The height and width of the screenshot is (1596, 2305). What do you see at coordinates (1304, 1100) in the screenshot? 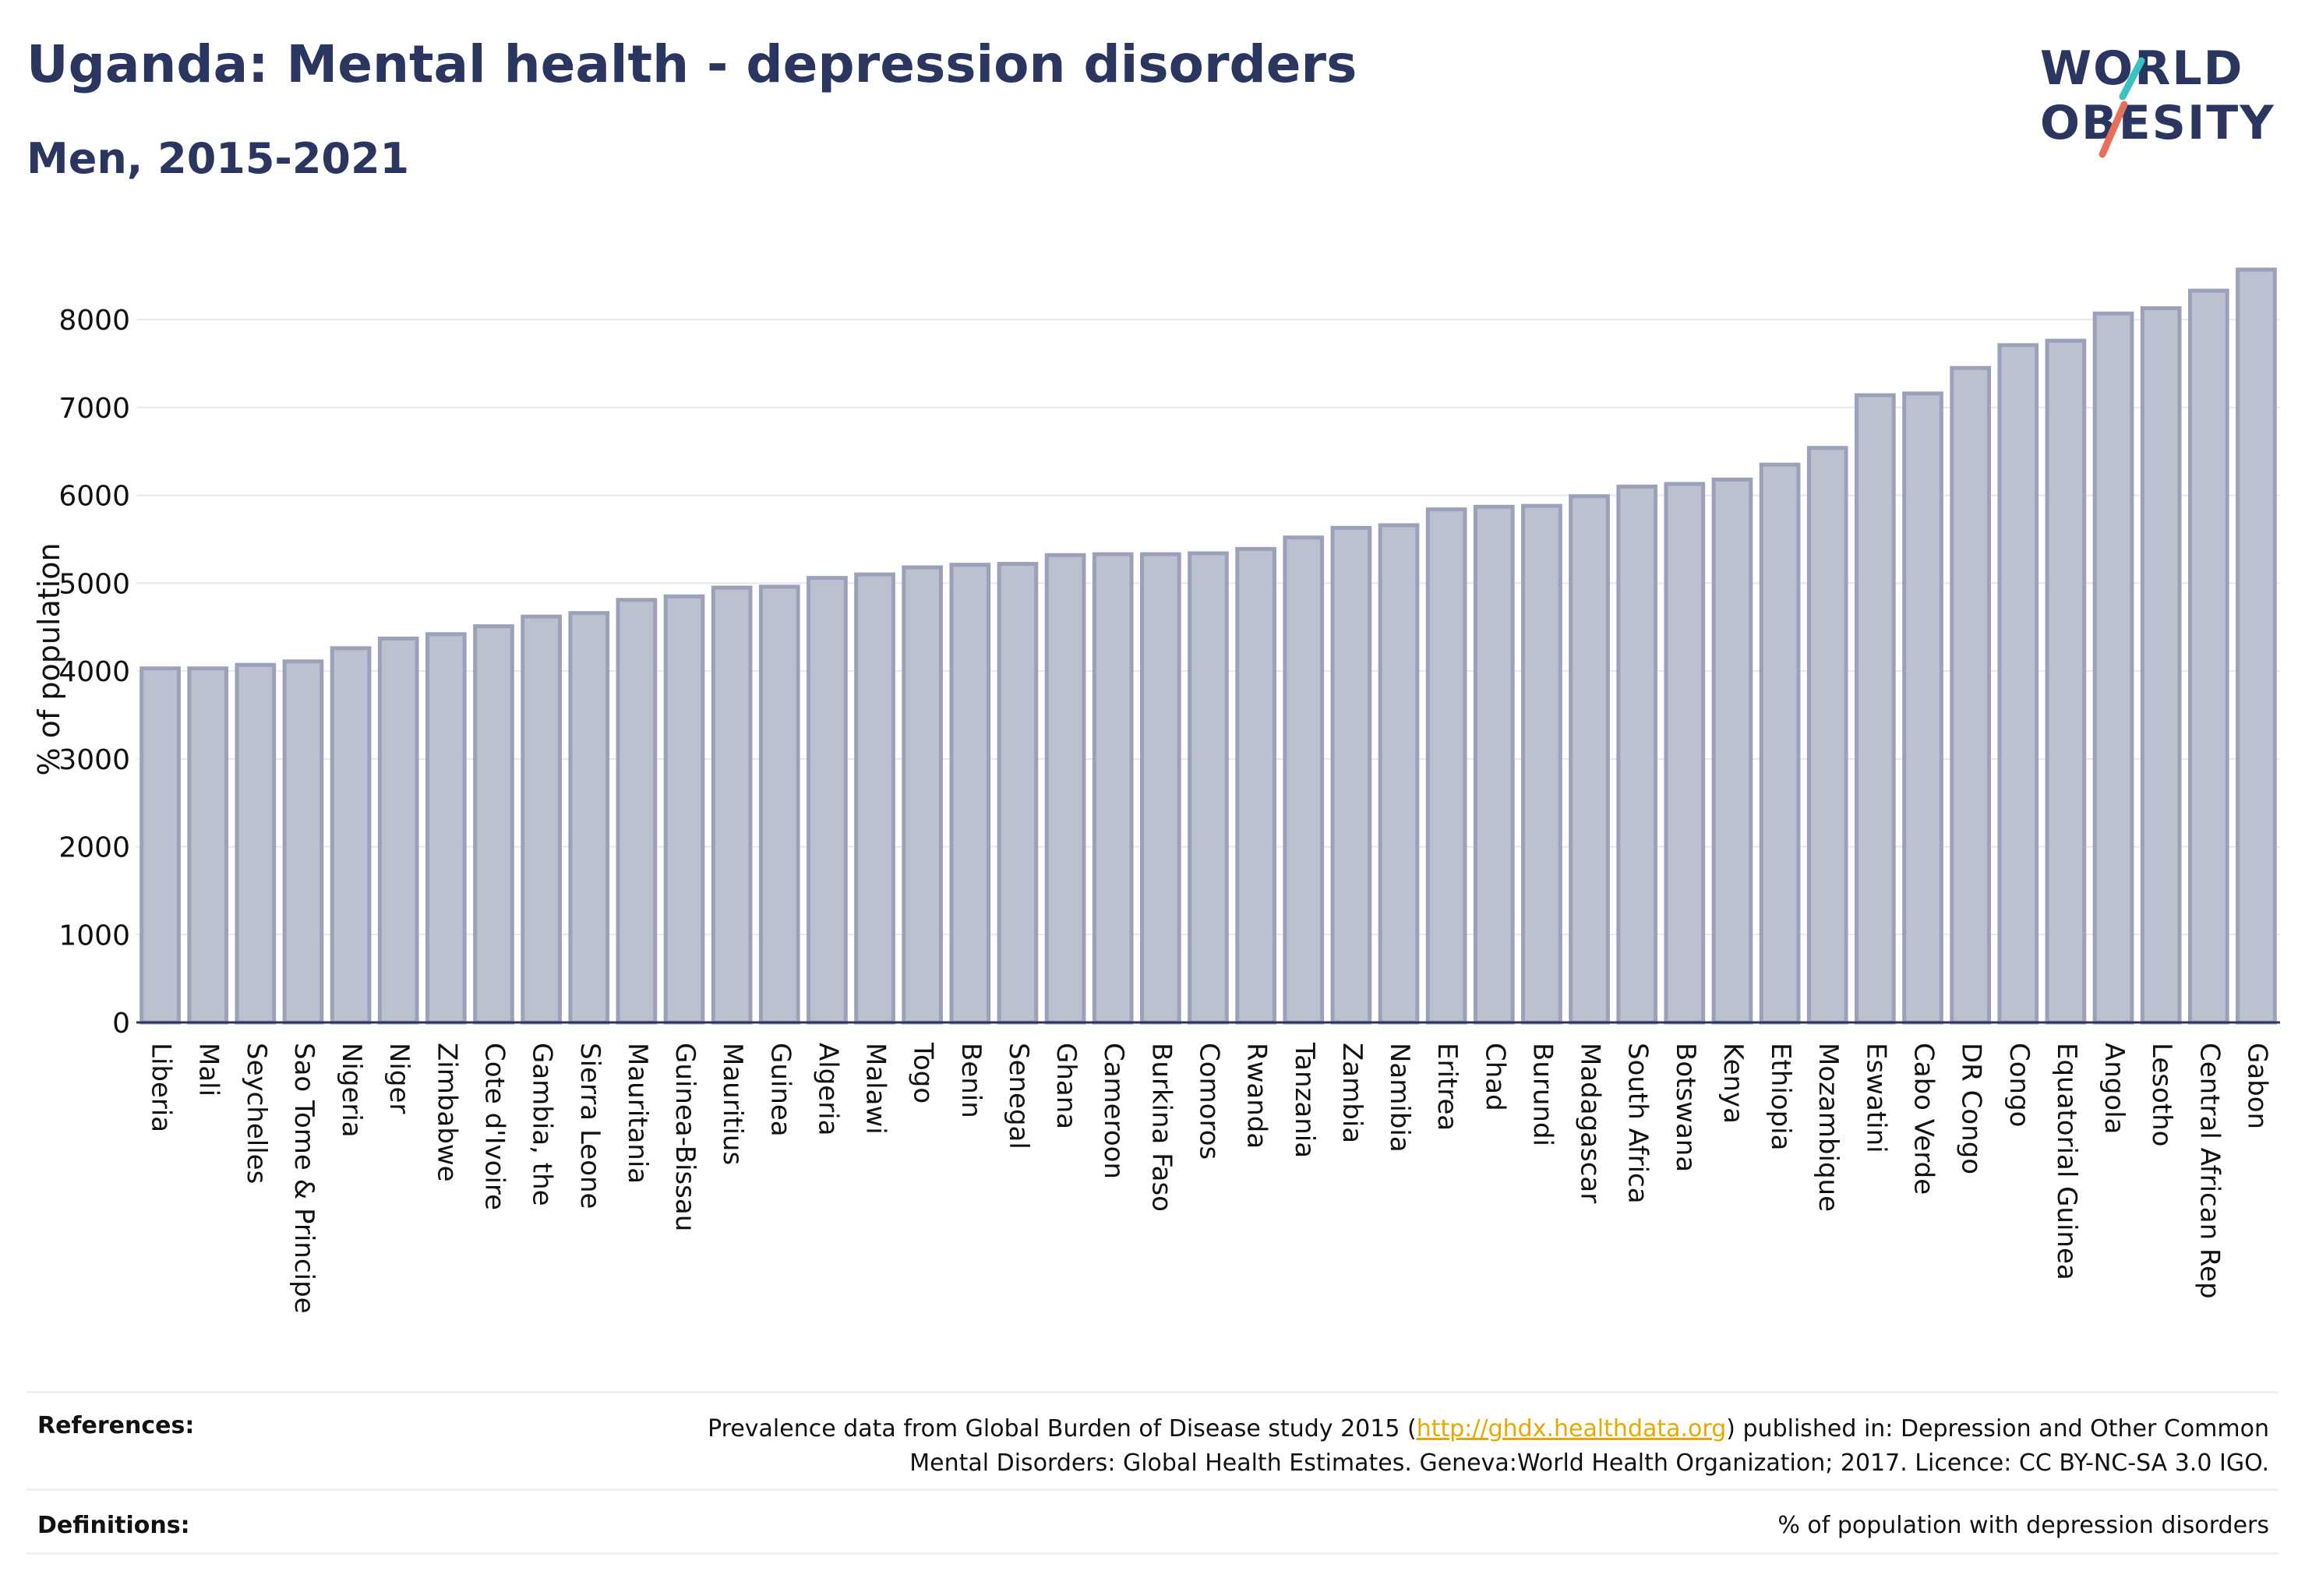
I see `x-tick-label: Tanzania` at bounding box center [1304, 1100].